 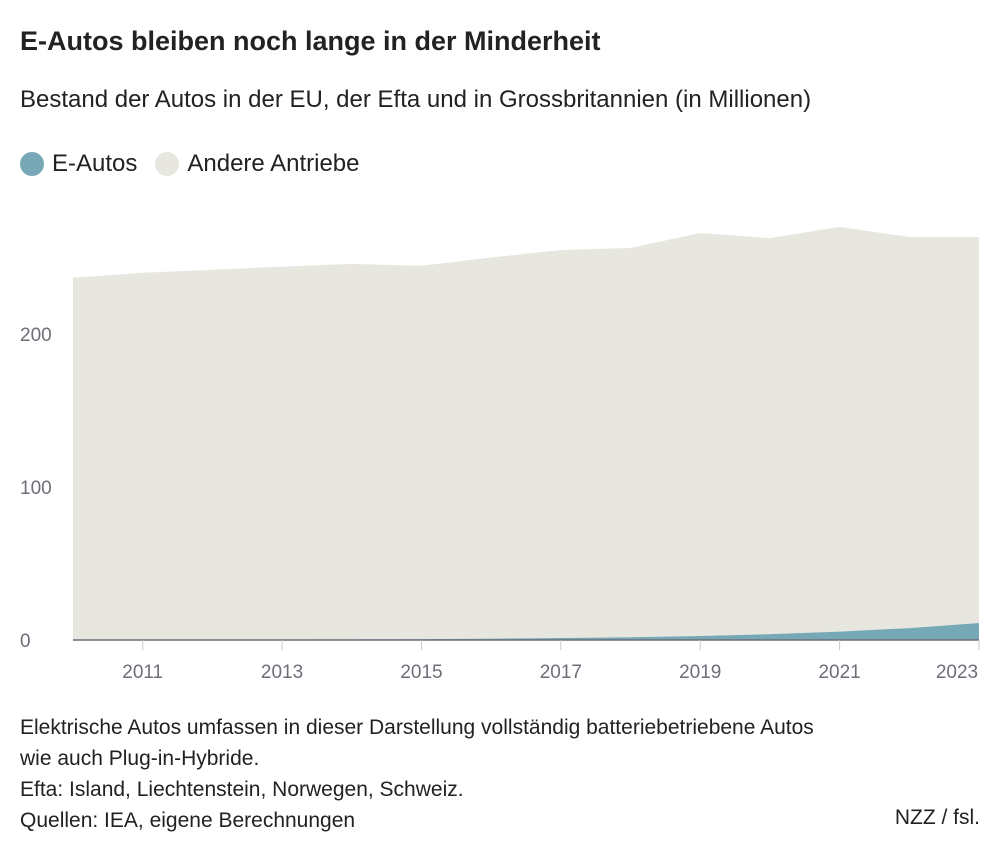 I want to click on x-tick-label: 2019, so click(x=700, y=672).